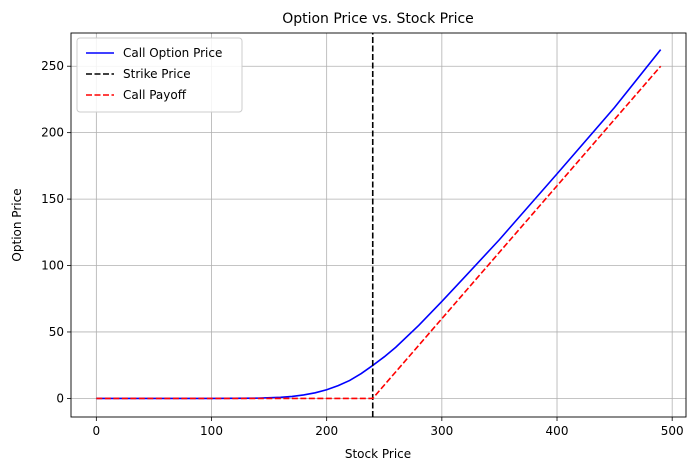  What do you see at coordinates (52, 66) in the screenshot?
I see `y-tick-label: 250` at bounding box center [52, 66].